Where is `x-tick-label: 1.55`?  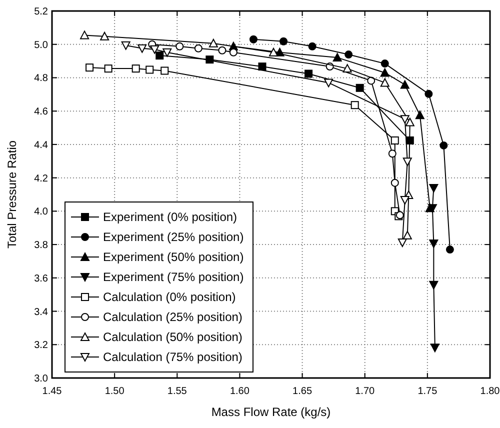 x-tick-label: 1.55 is located at coordinates (177, 391).